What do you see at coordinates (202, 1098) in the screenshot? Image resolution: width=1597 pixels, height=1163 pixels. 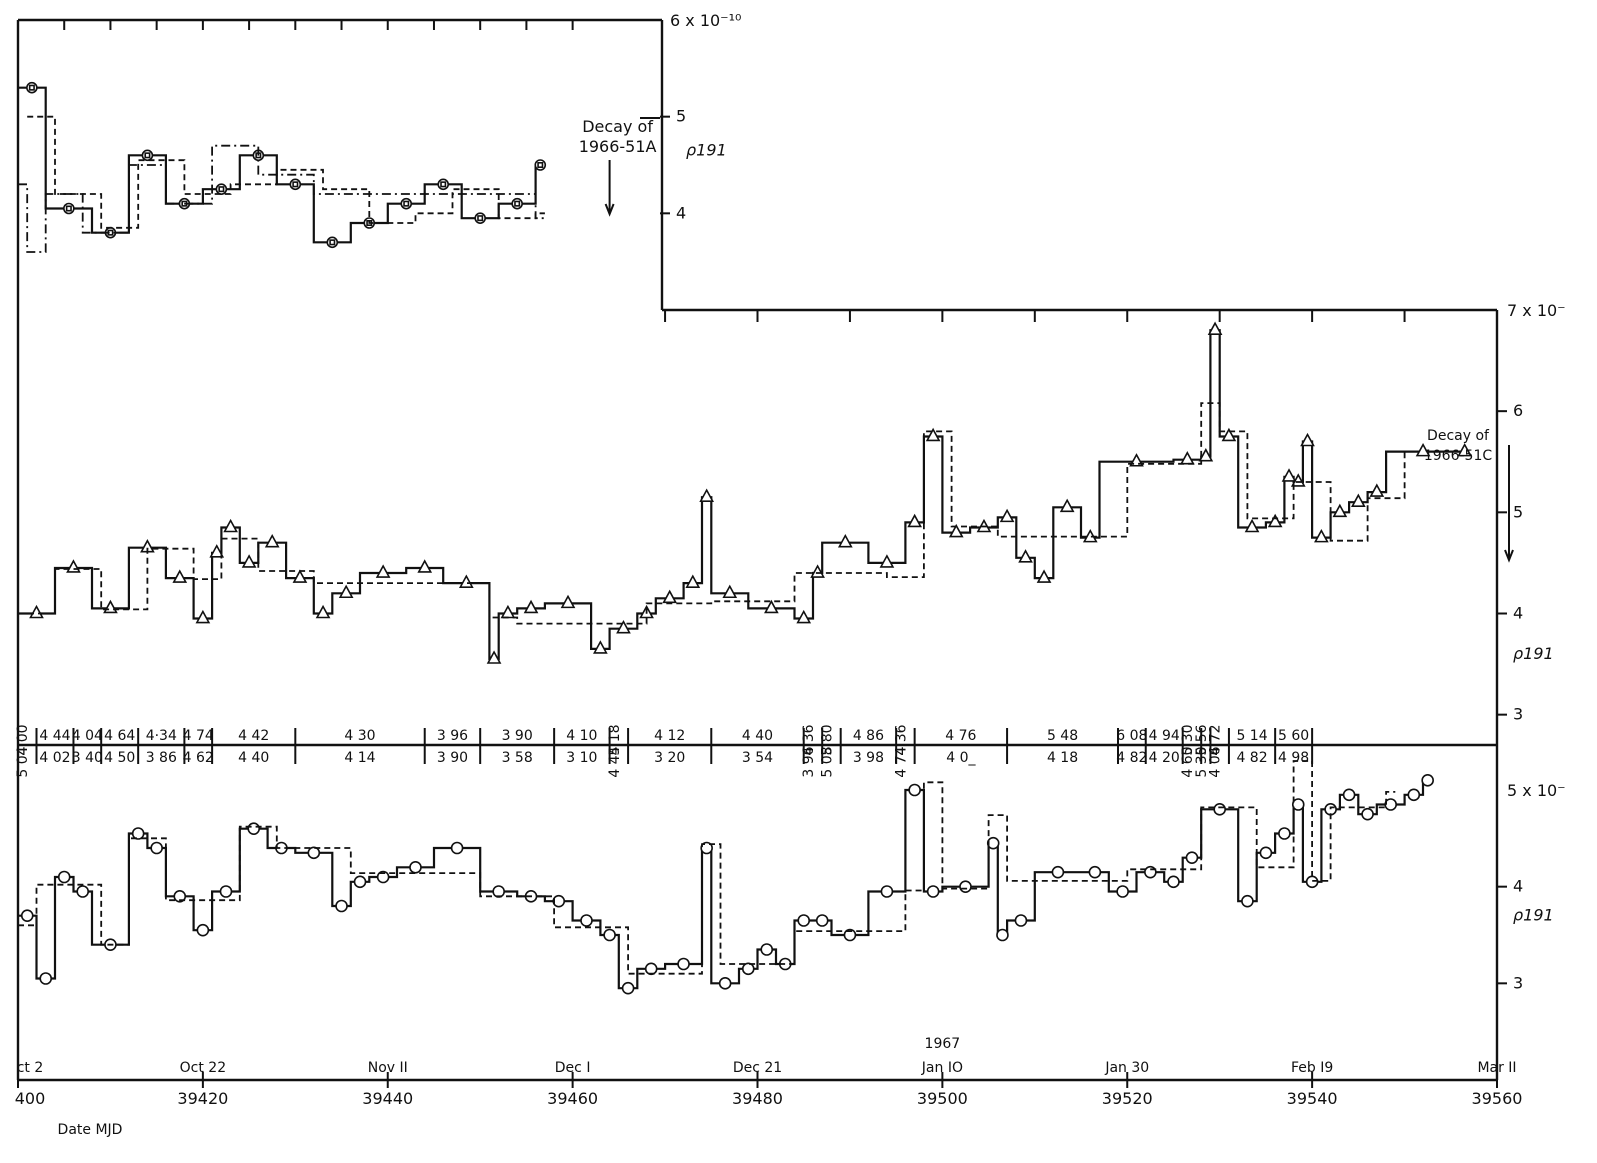 I see `x-tick-label: 39420` at bounding box center [202, 1098].